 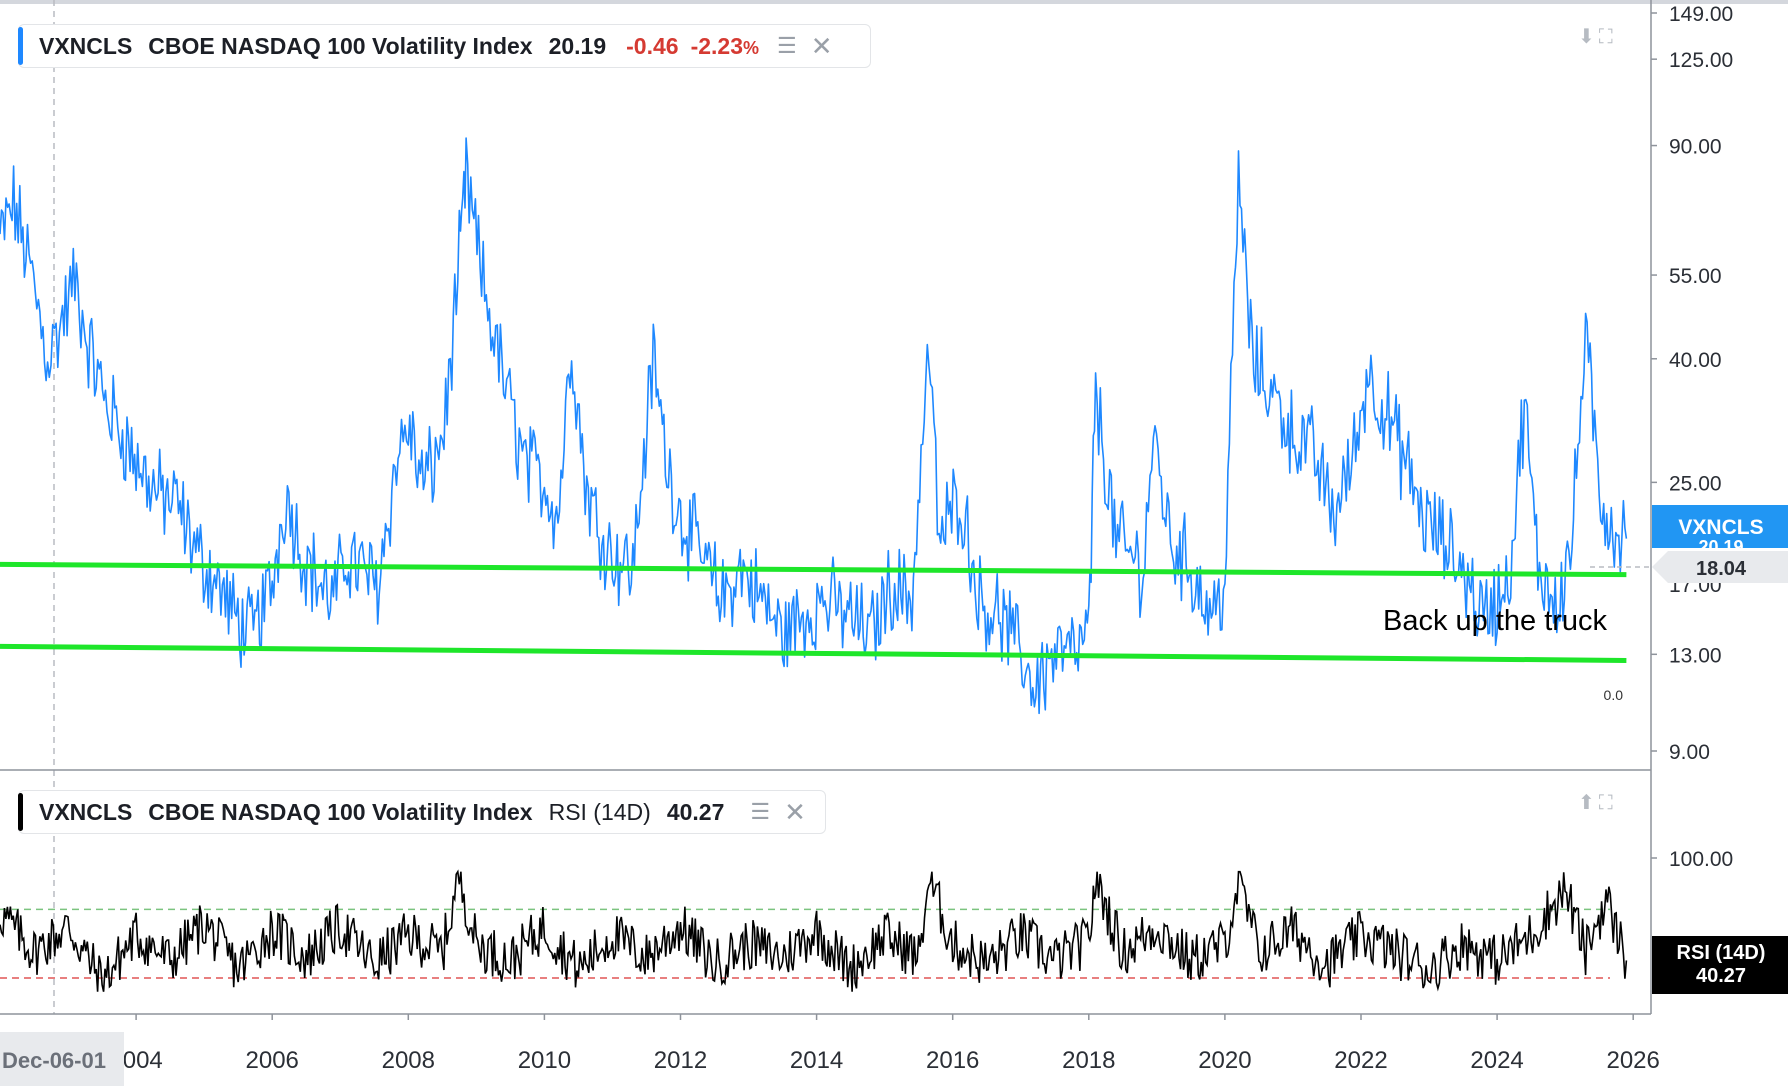 I want to click on rsi-legend-symbol: VXNCLS, so click(x=86, y=811).